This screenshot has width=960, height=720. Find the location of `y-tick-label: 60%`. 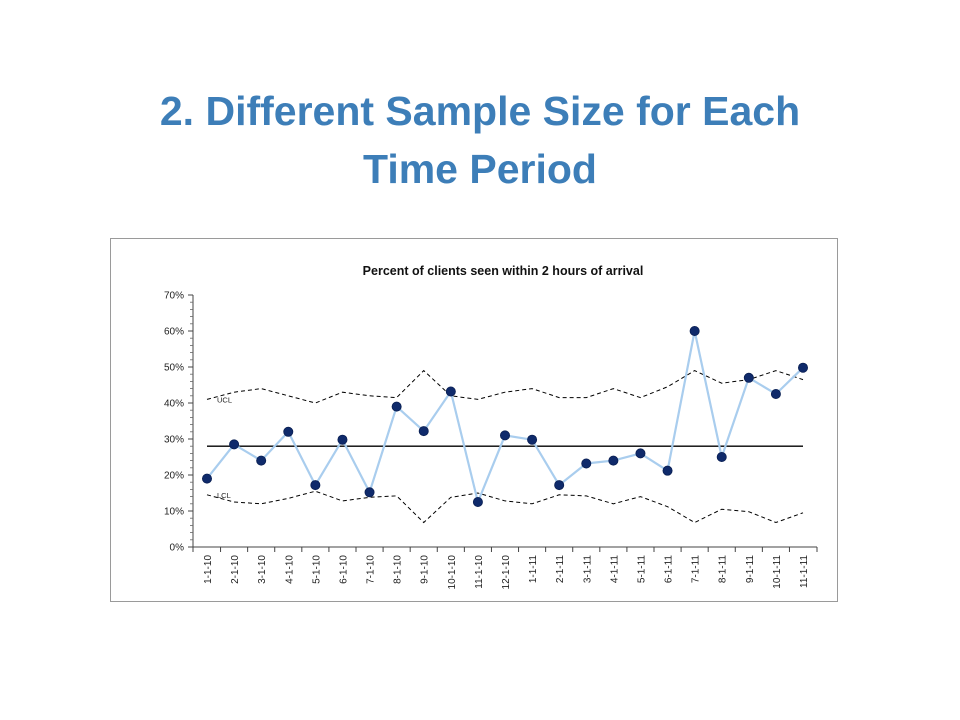

y-tick-label: 60% is located at coordinates (174, 332).